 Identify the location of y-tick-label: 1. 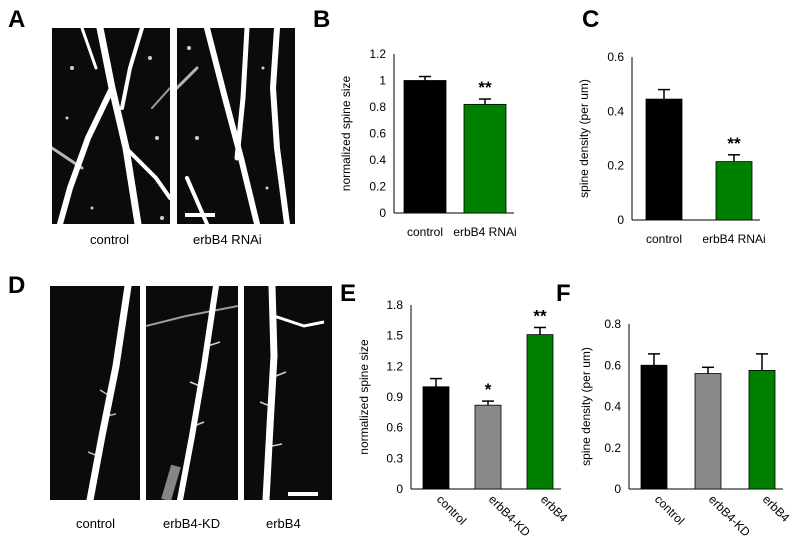
(382, 81).